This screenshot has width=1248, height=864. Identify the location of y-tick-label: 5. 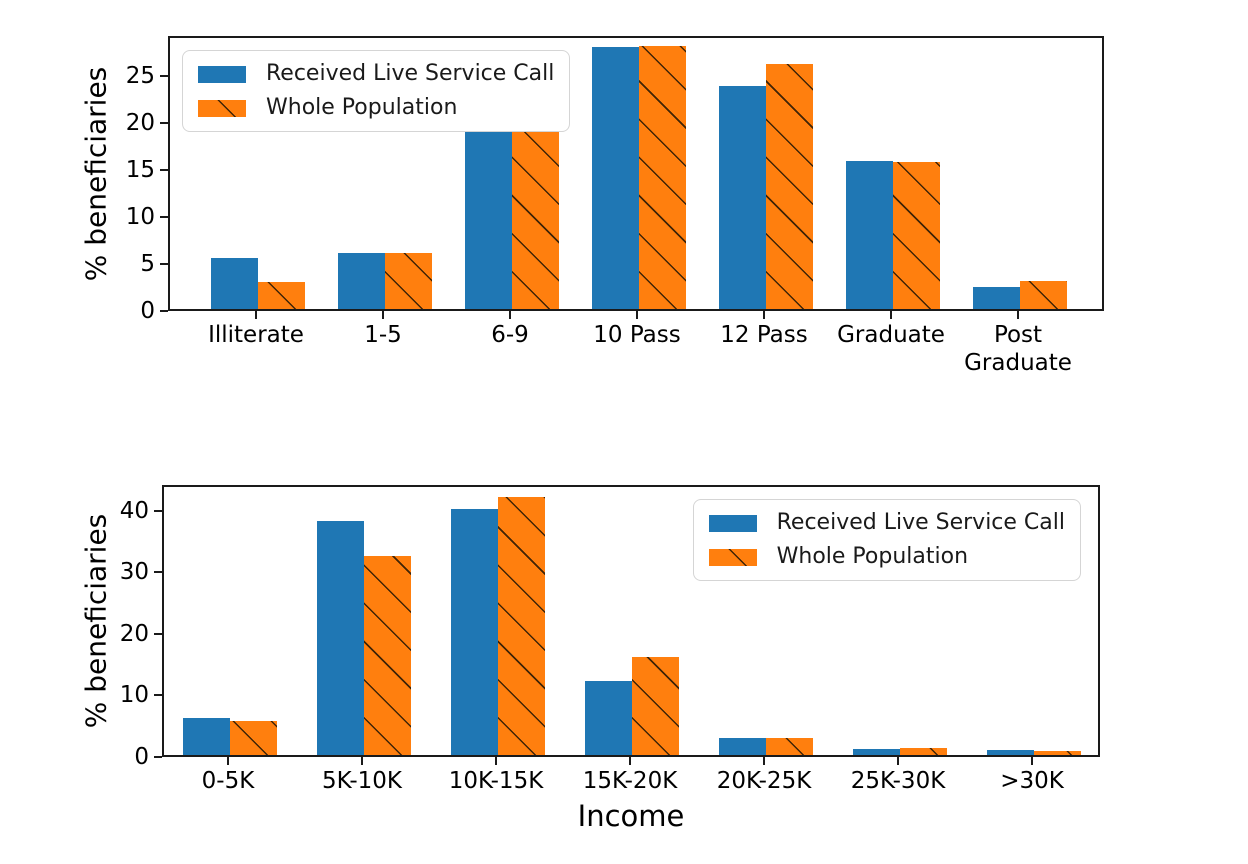
(147, 264).